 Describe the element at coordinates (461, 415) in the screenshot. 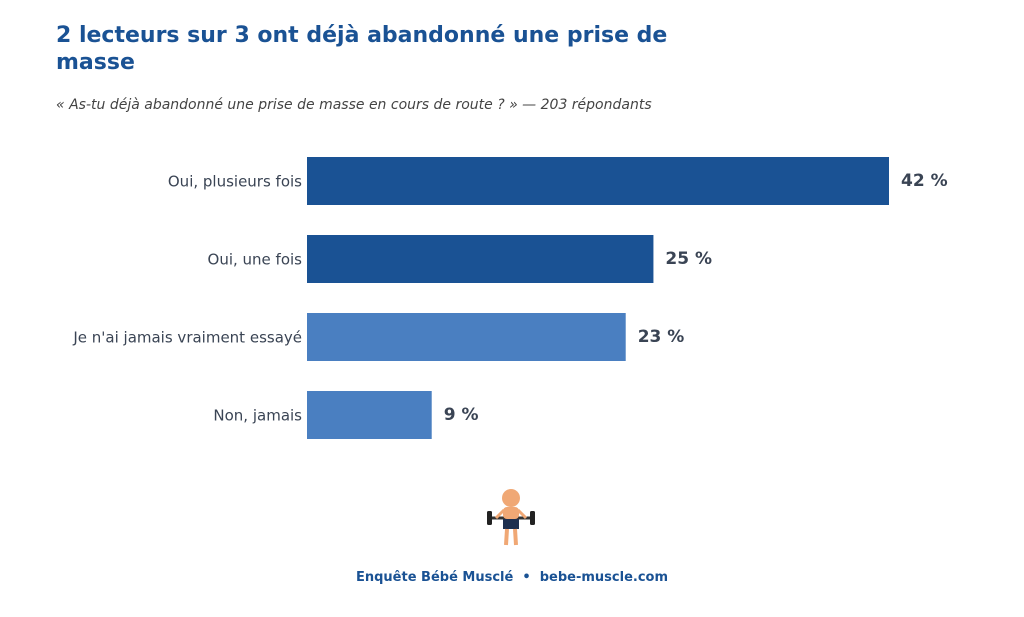

I see `value-label: 9 %` at that location.